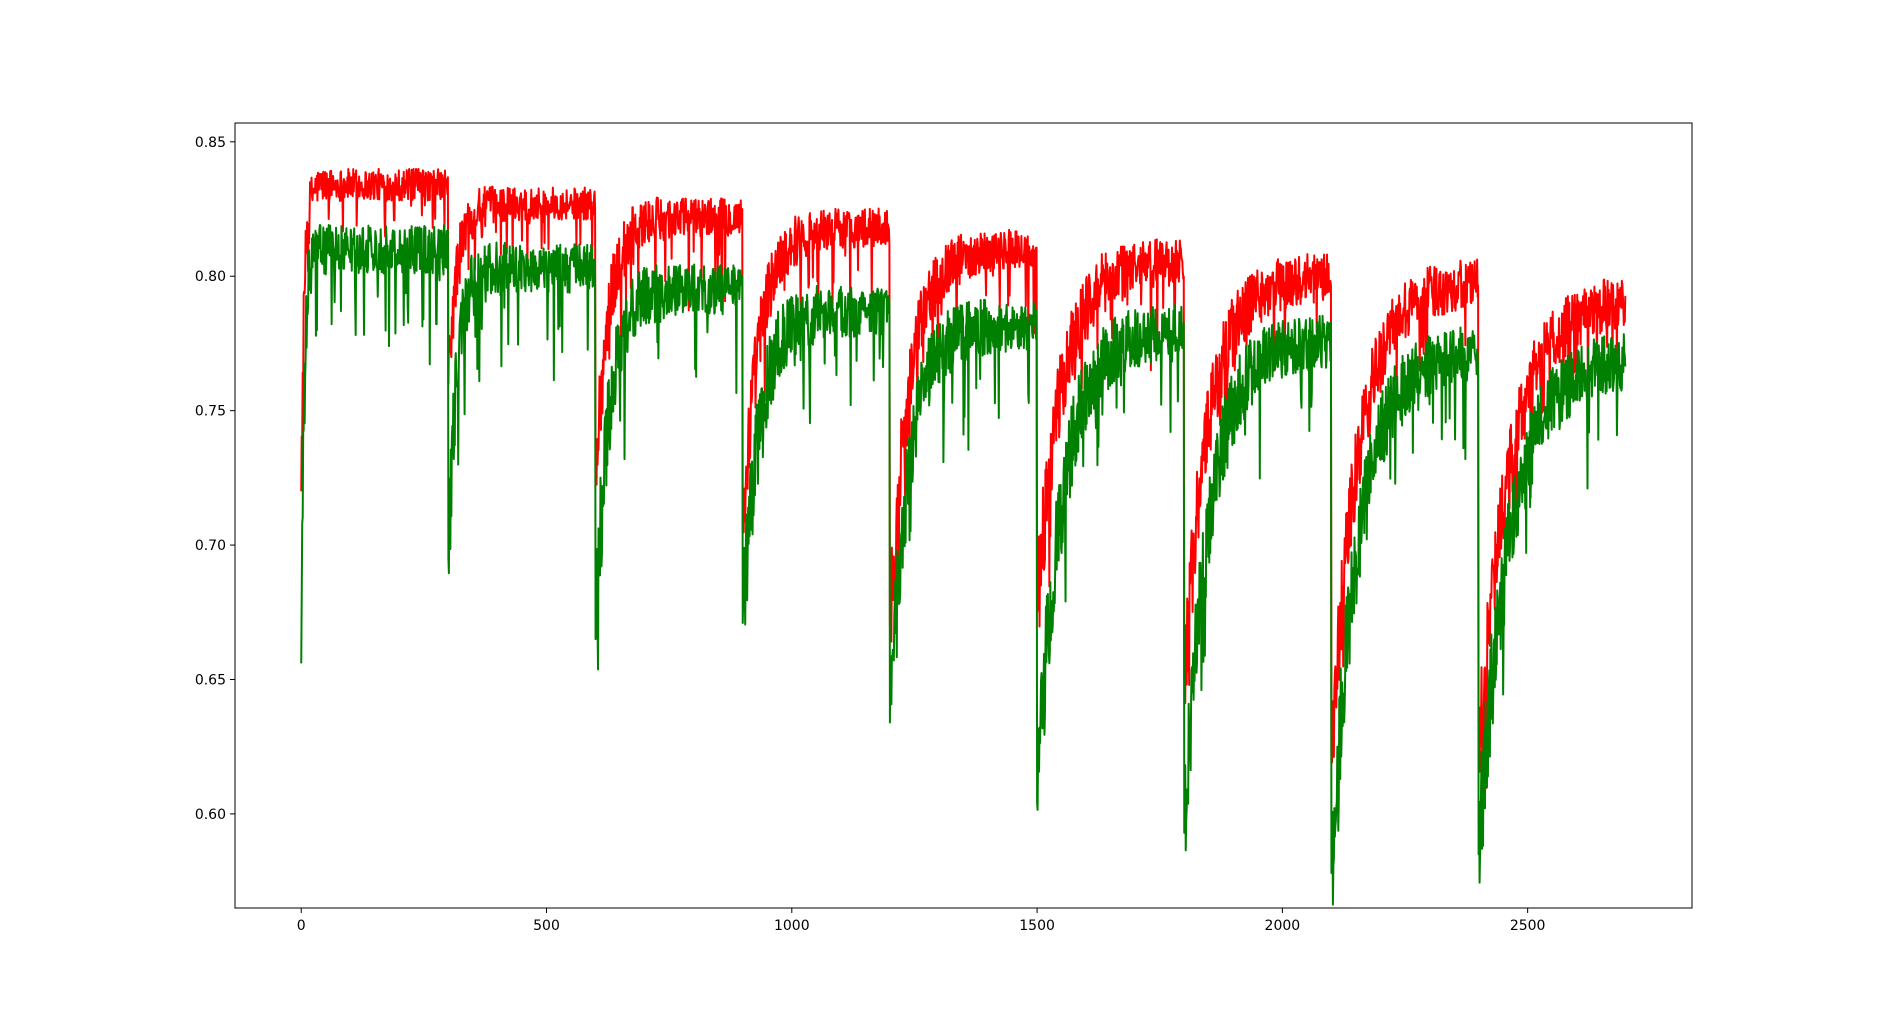  Describe the element at coordinates (215, 479) in the screenshot. I see `y-axis: 0.60 0.65 0.70 0.75 0.80 0.85` at that location.